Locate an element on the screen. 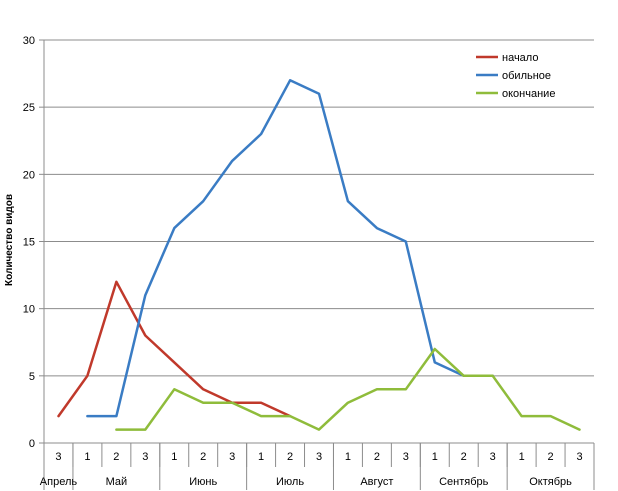 This screenshot has height=491, width=618. x-month-label: Июль is located at coordinates (290, 482).